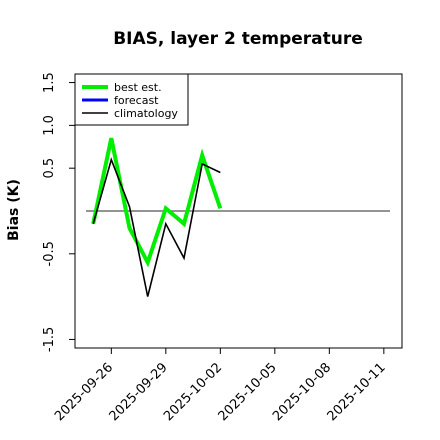  What do you see at coordinates (357, 392) in the screenshot?
I see `x-tick-label: 2025-10-11` at bounding box center [357, 392].